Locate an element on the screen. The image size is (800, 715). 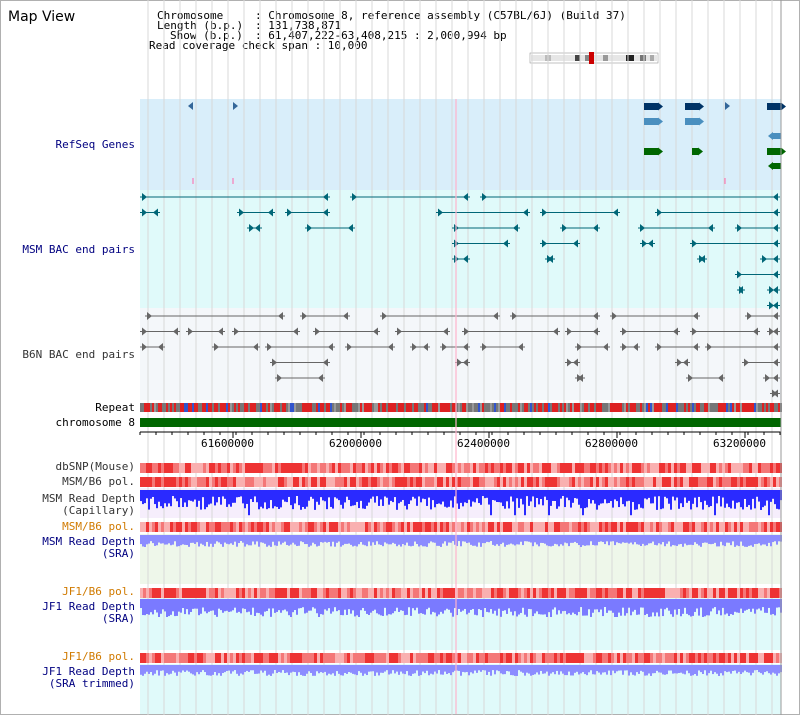
track-label-msm-read-depth-capillary: MSM Read Depth is located at coordinates (88, 498).